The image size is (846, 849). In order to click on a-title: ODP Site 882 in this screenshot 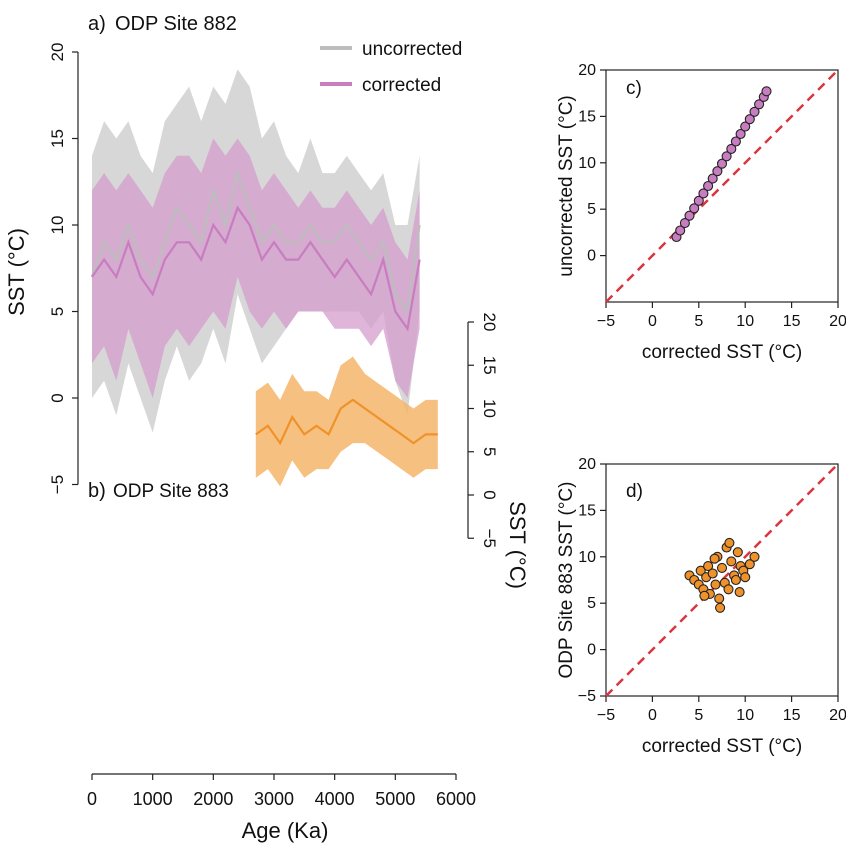, I will do `click(176, 24)`.